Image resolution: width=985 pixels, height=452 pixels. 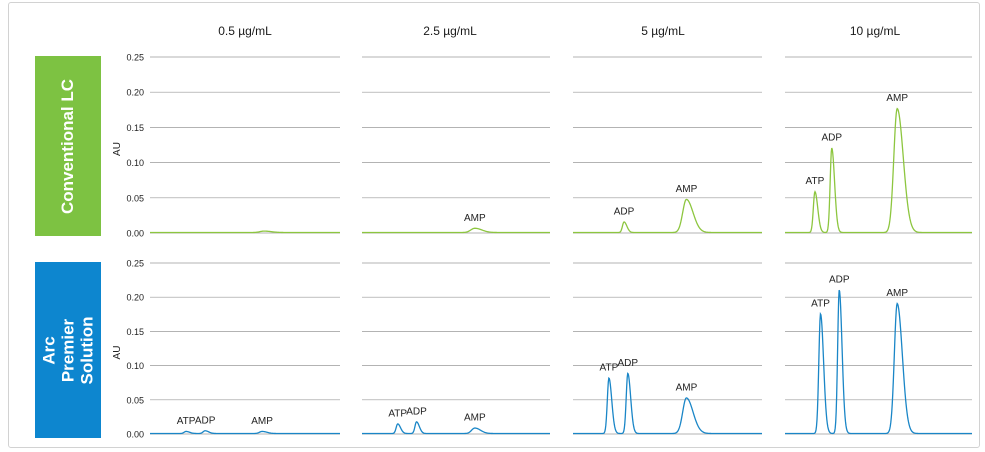 I want to click on row-label-arc-premier: Arc Premier Solution, so click(x=68, y=350).